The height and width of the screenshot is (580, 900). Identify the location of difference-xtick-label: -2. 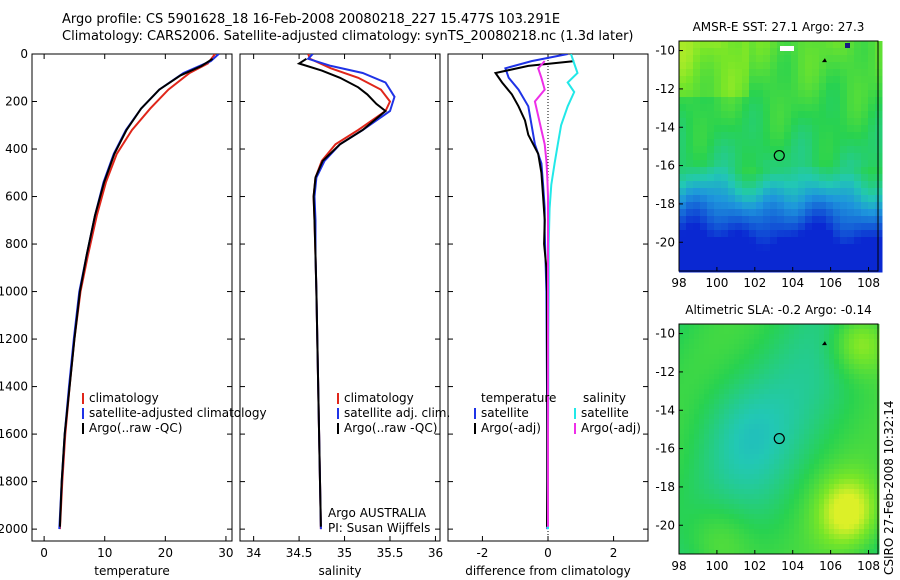
(482, 553).